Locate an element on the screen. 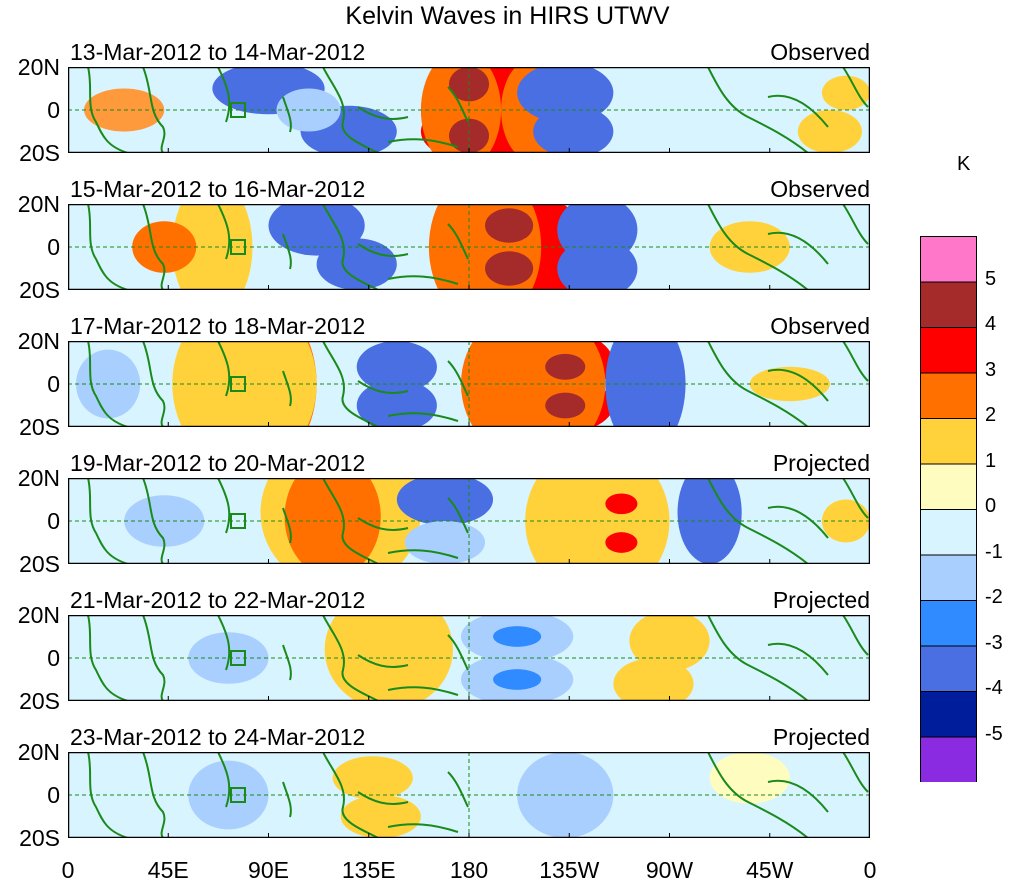 The width and height of the screenshot is (1015, 887). colorbar-label: 5 is located at coordinates (991, 278).